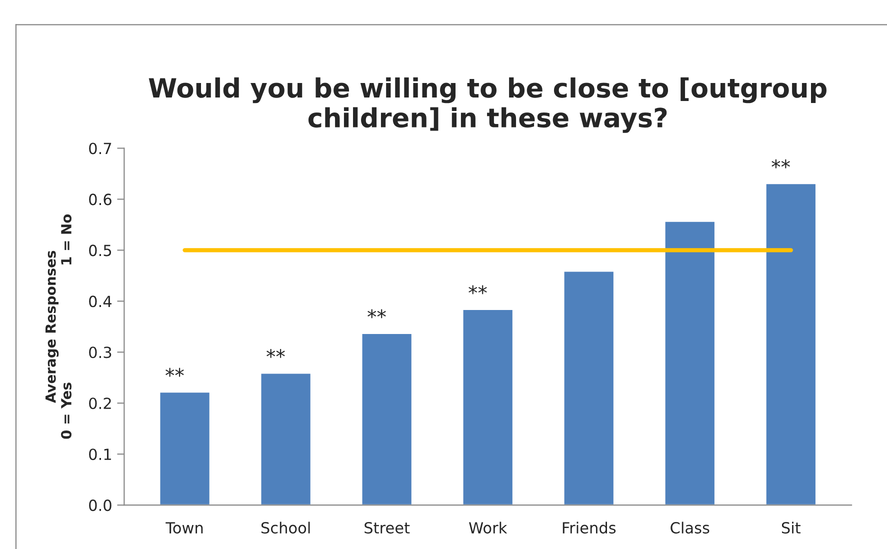 The image size is (887, 549). I want to click on y-tick-label: 0.6, so click(100, 200).